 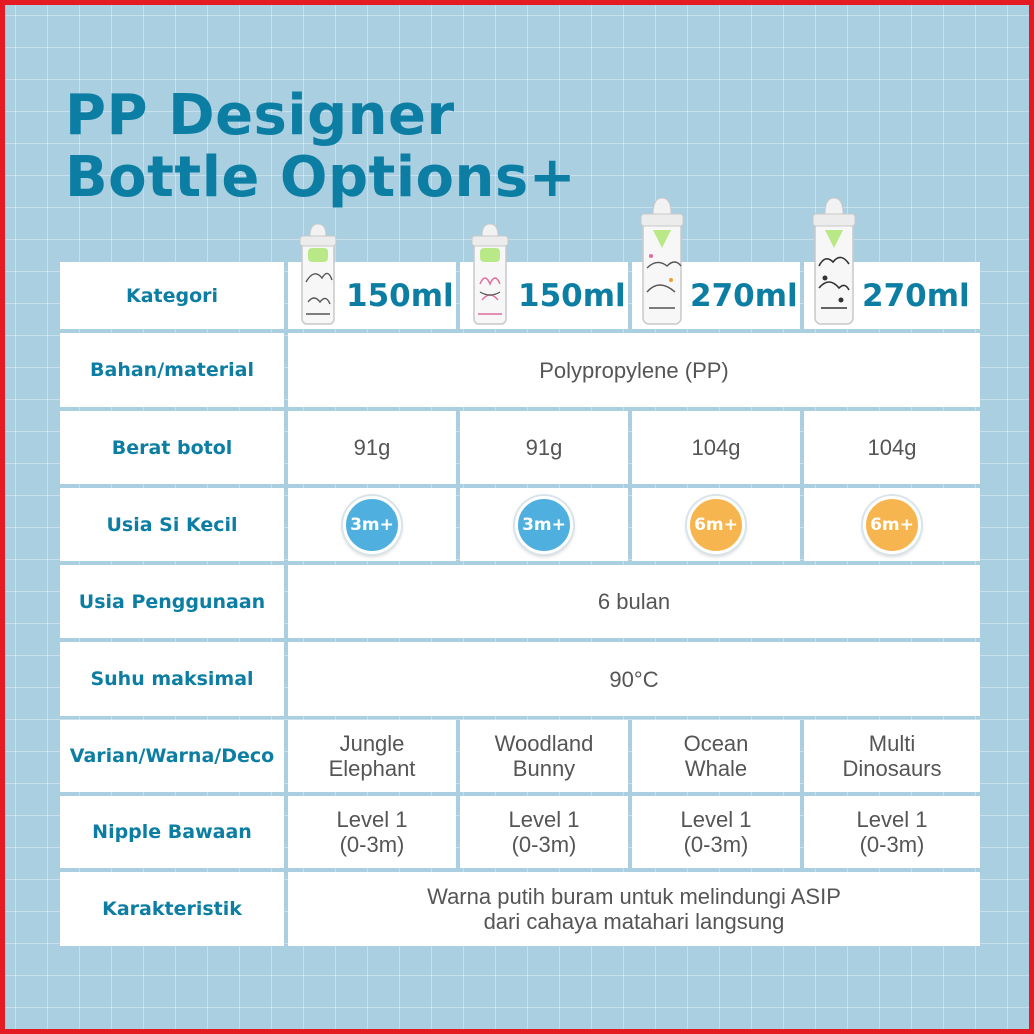 What do you see at coordinates (544, 447) in the screenshot?
I see `berat-cell-2: 91g` at bounding box center [544, 447].